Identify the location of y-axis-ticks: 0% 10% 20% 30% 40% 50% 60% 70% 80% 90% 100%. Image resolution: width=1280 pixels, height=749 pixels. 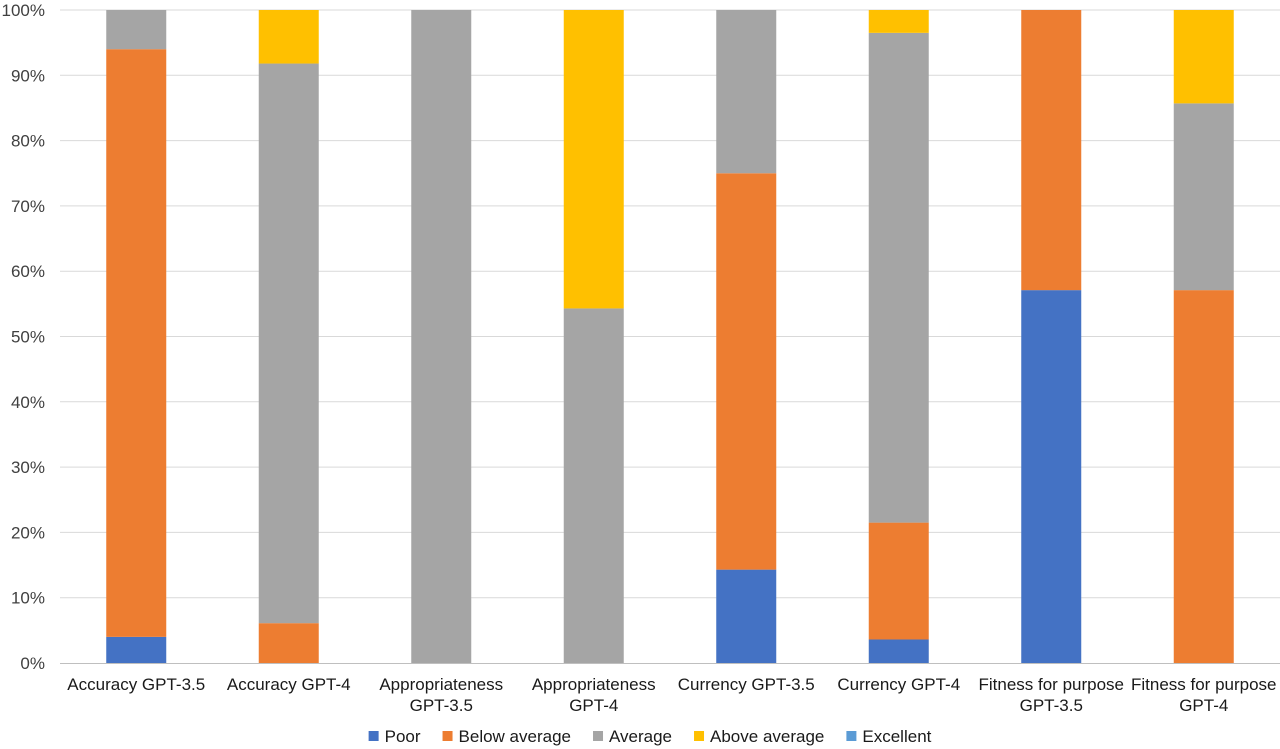
(23, 337).